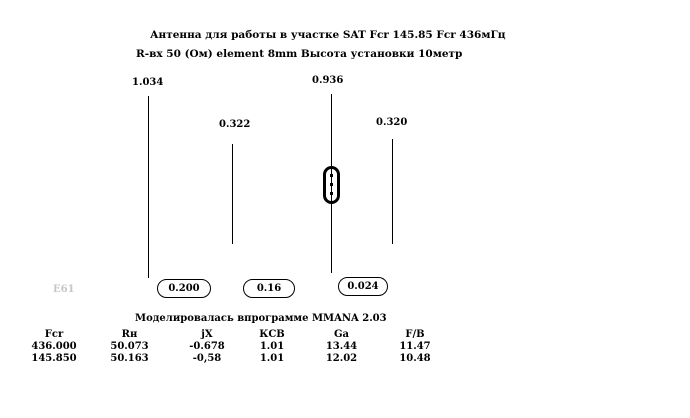  What do you see at coordinates (415, 358) in the screenshot?
I see `table-cell: 10.48` at bounding box center [415, 358].